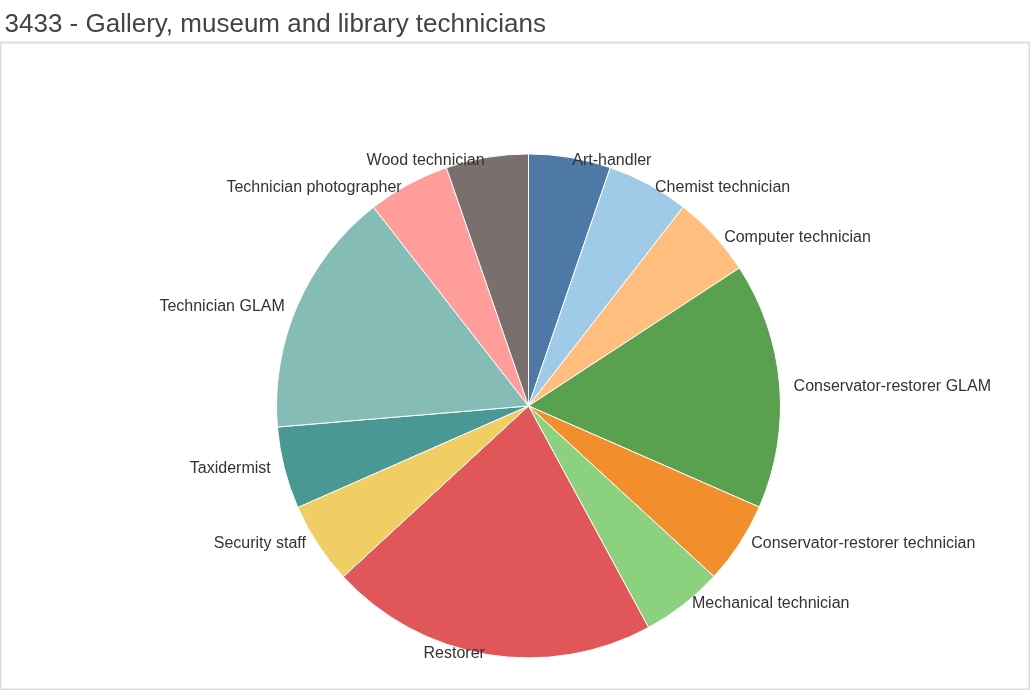 The image size is (1036, 695). I want to click on slice-label: Technician GLAM, so click(222, 306).